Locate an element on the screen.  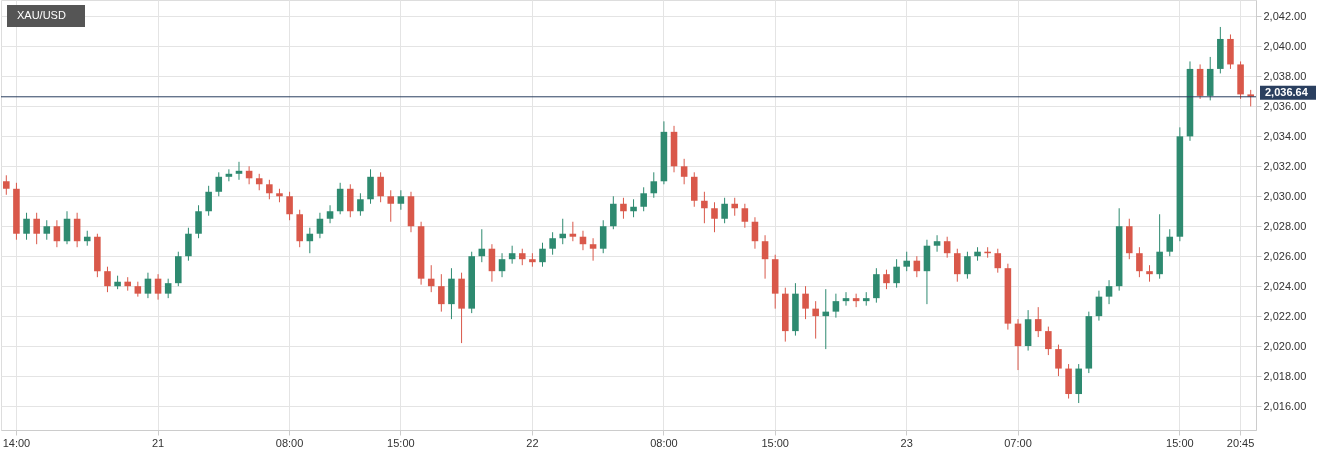
y-tick-label: 2,018.00 is located at coordinates (1285, 375).